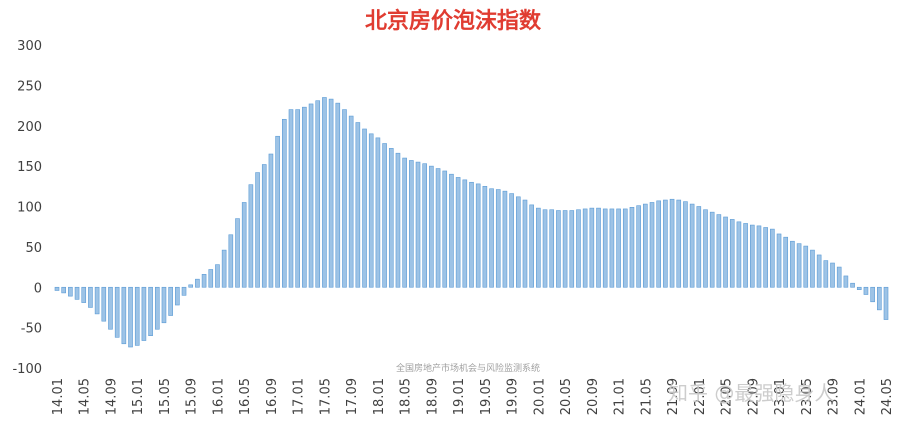 The height and width of the screenshot is (431, 906). What do you see at coordinates (700, 396) in the screenshot?
I see `x-tick-label: 22.01` at bounding box center [700, 396].